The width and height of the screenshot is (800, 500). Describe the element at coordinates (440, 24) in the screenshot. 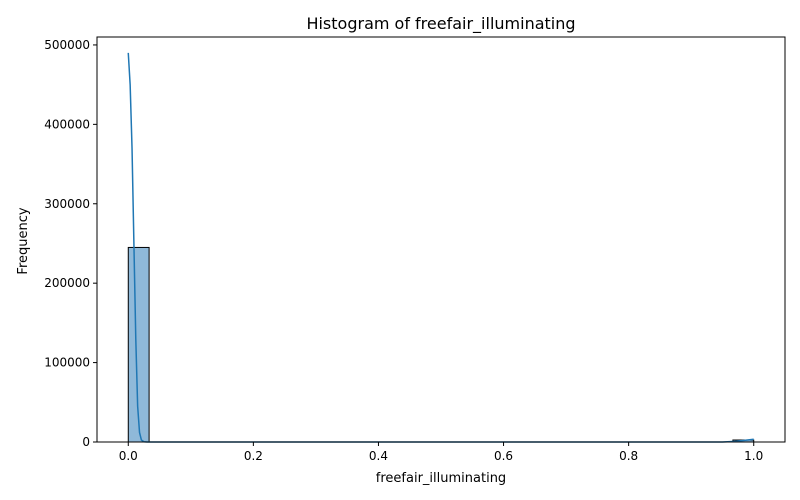

I see `chart-title: Histogram of freefair_illuminating` at that location.